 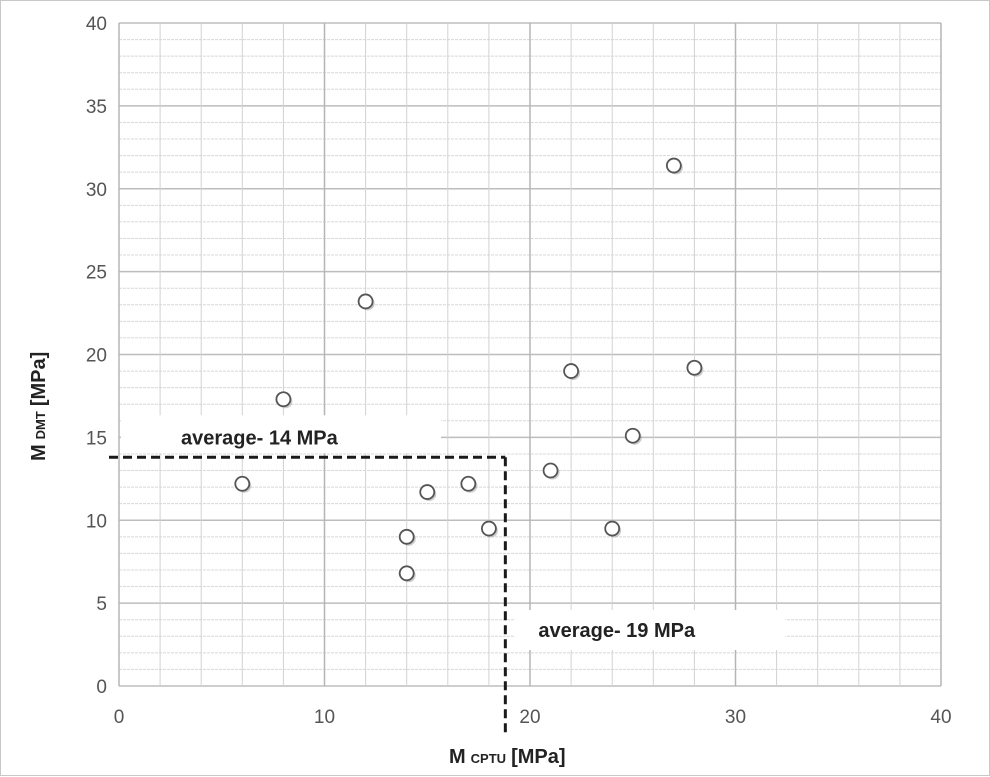 I want to click on y-tick-label: 25, so click(x=96, y=273).